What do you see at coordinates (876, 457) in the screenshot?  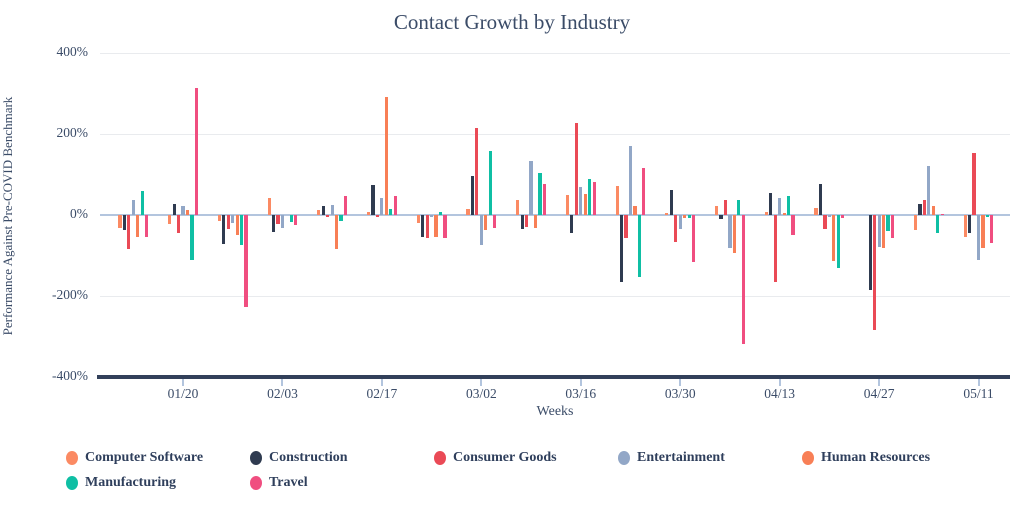 I see `legend-label: Human Resources` at bounding box center [876, 457].